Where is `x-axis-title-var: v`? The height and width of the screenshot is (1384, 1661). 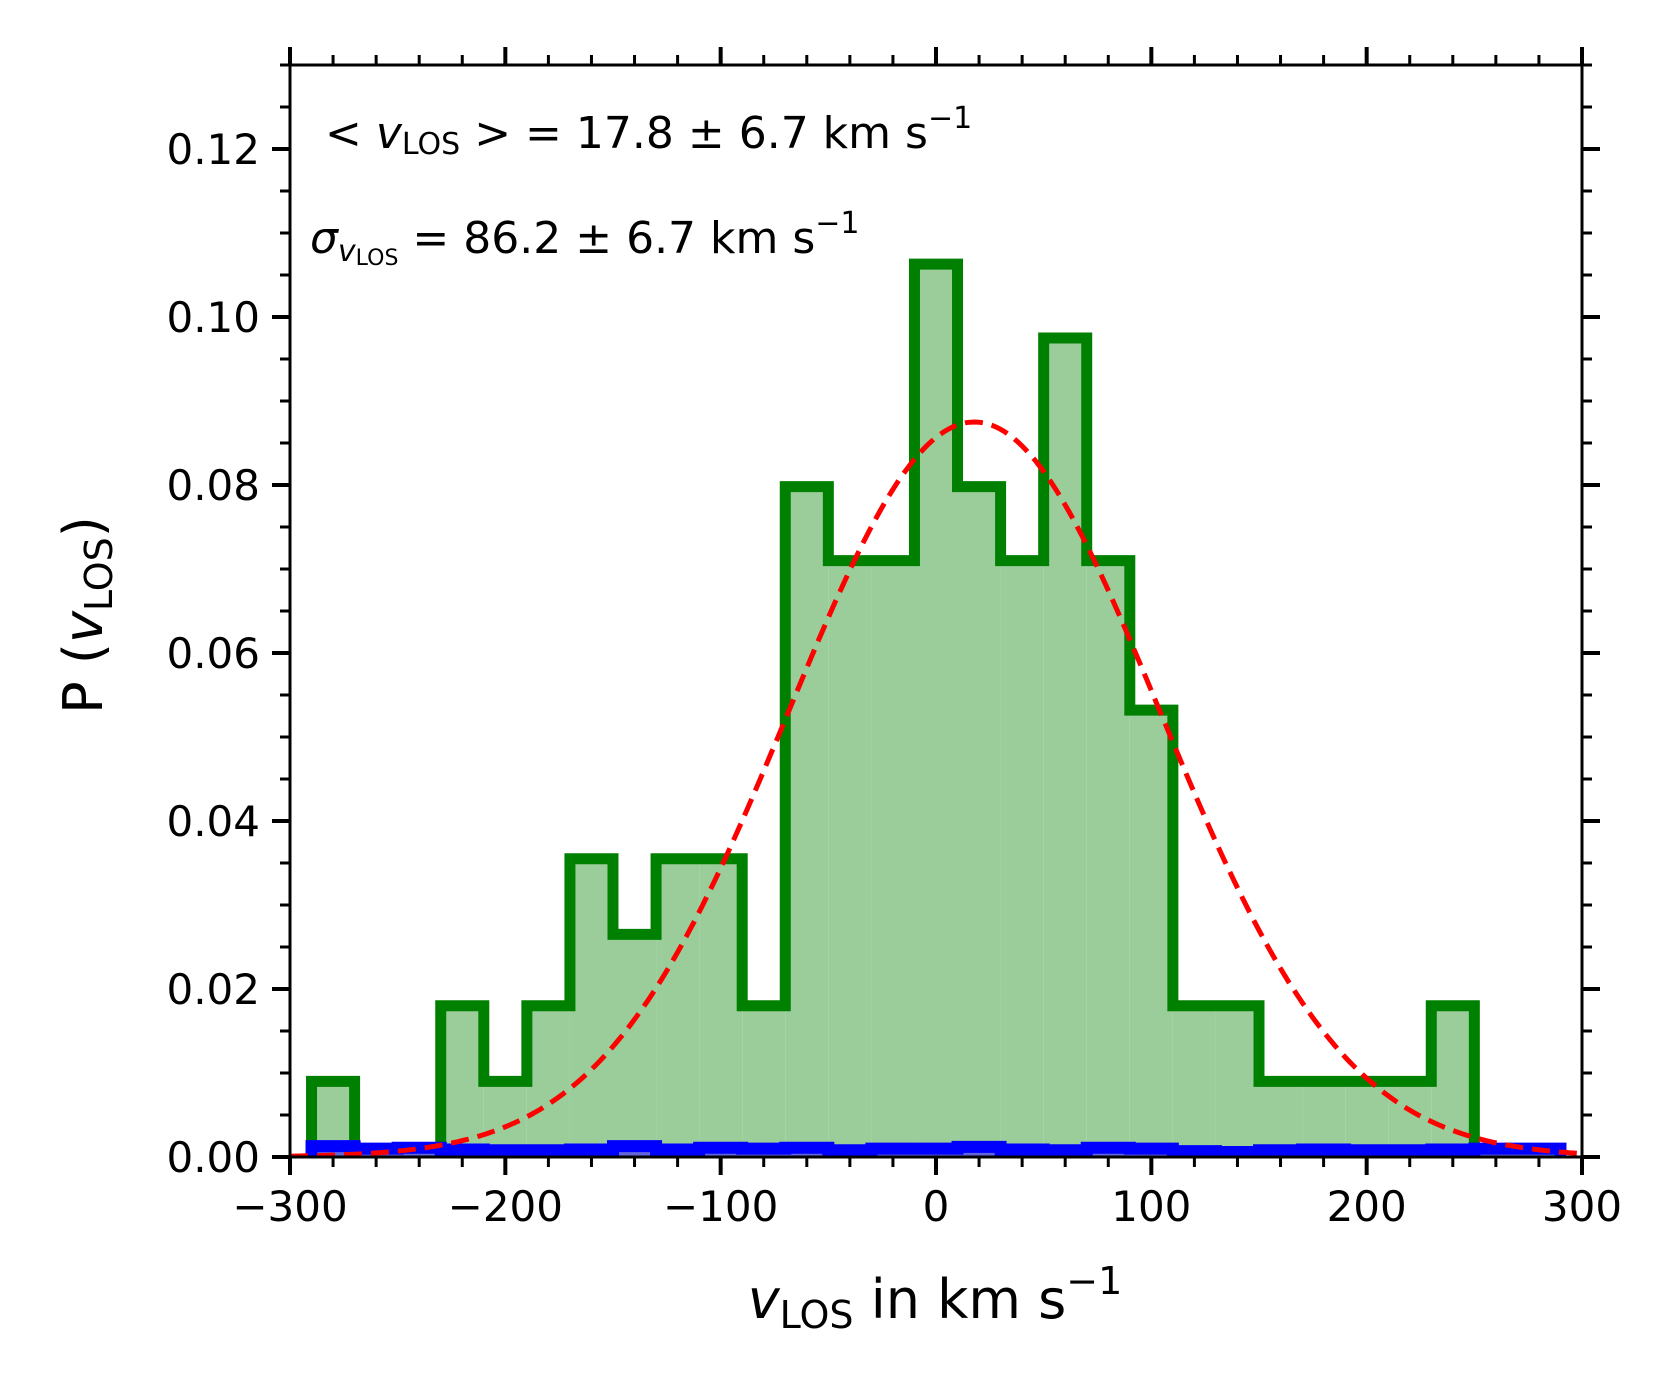
x-axis-title-var: v is located at coordinates (764, 1299).